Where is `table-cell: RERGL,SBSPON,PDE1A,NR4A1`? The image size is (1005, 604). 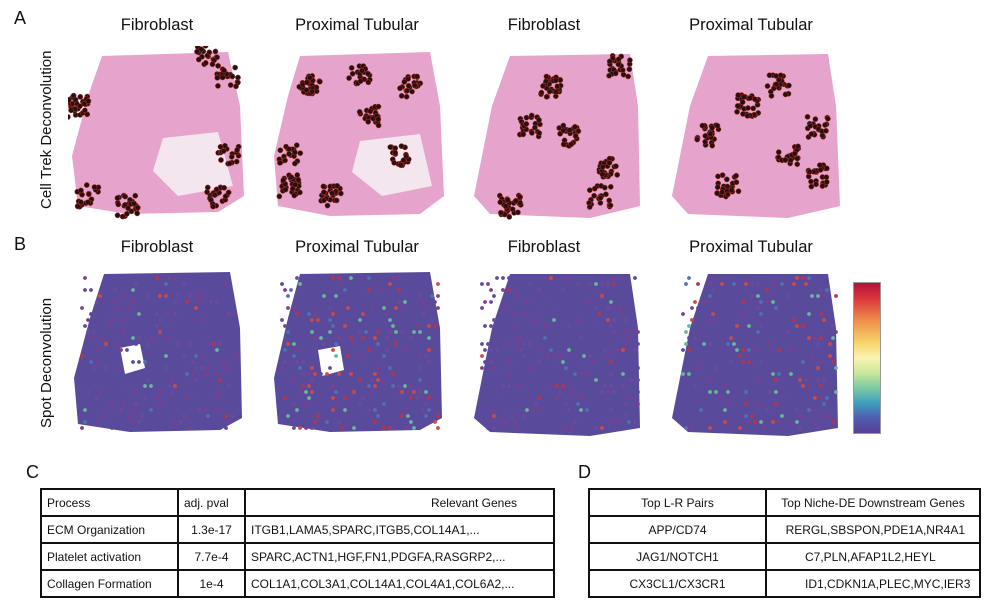
table-cell: RERGL,SBSPON,PDE1A,NR4A1 is located at coordinates (873, 529).